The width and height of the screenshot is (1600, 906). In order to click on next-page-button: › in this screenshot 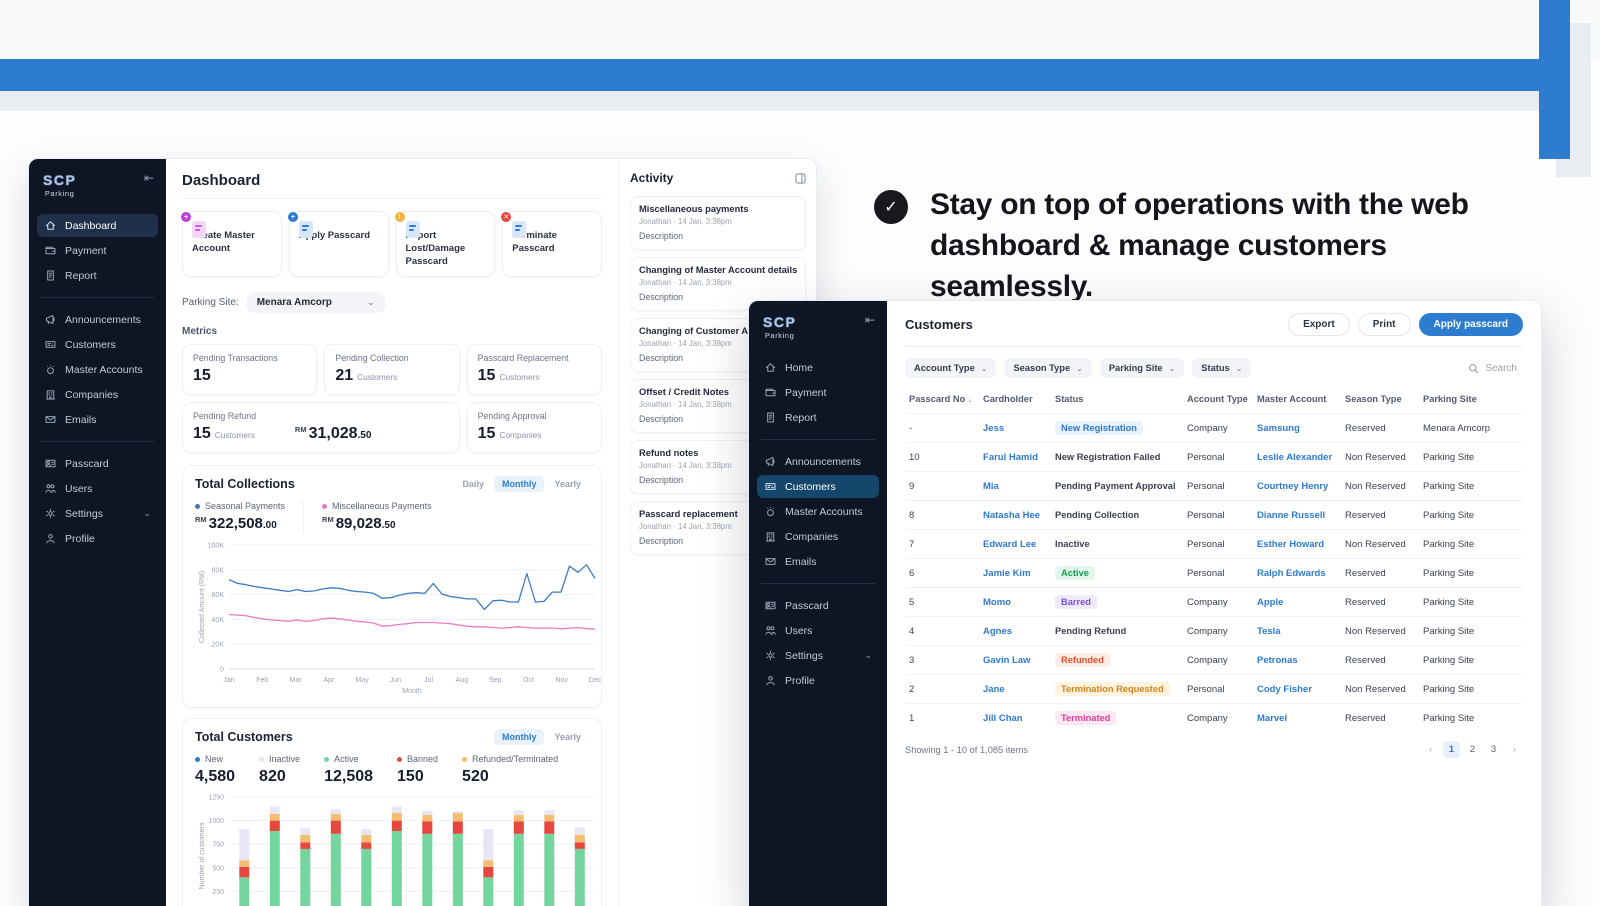, I will do `click(1514, 749)`.